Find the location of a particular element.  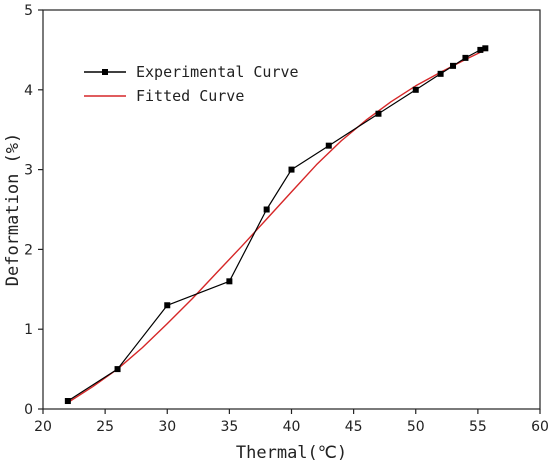

legend-label-fitted: Fitted Curve is located at coordinates (190, 96).